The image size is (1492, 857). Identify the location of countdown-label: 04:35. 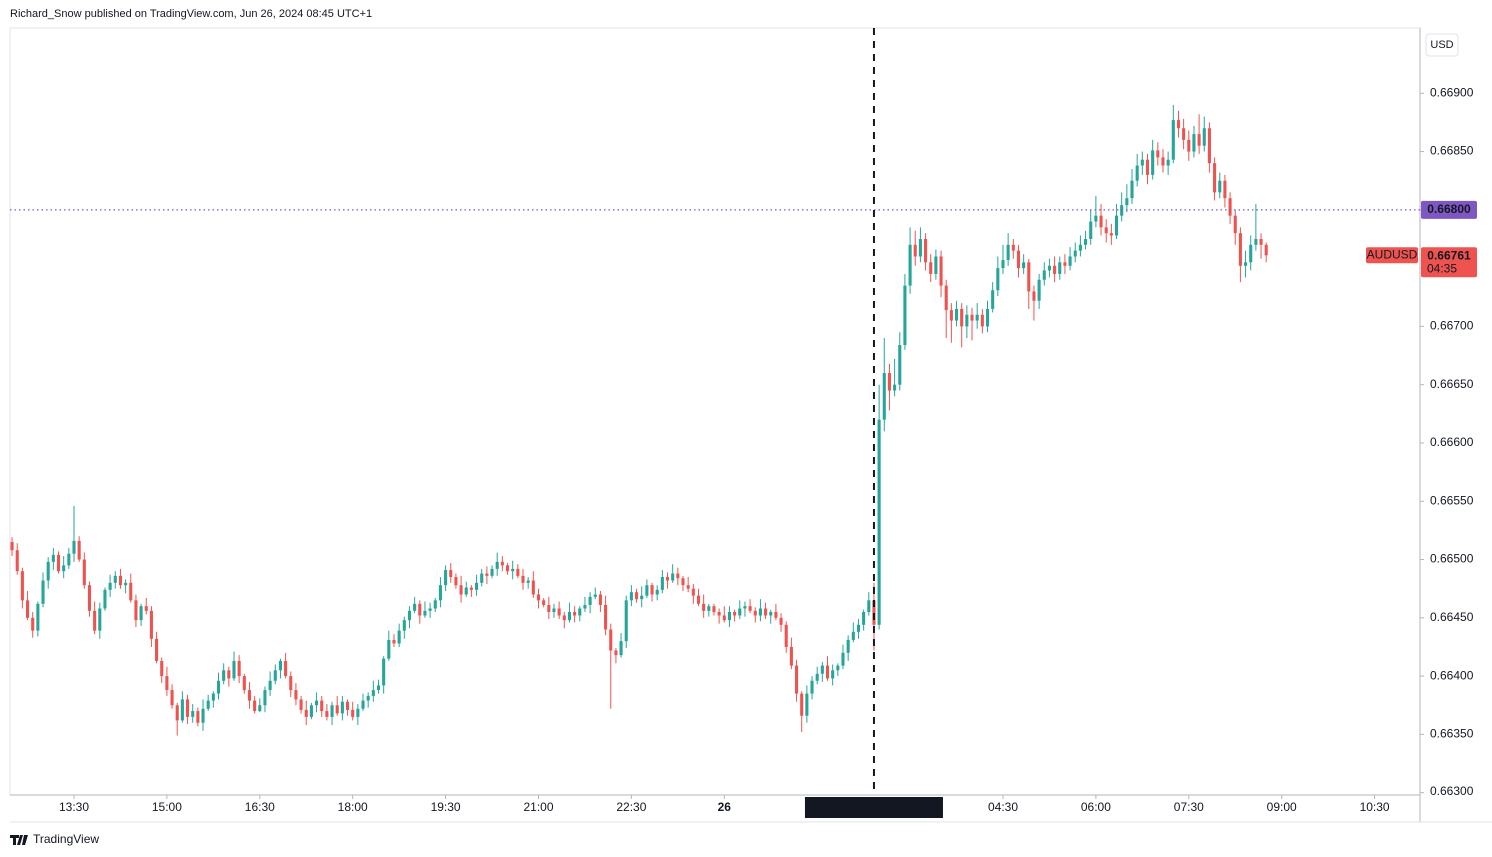
(1442, 268).